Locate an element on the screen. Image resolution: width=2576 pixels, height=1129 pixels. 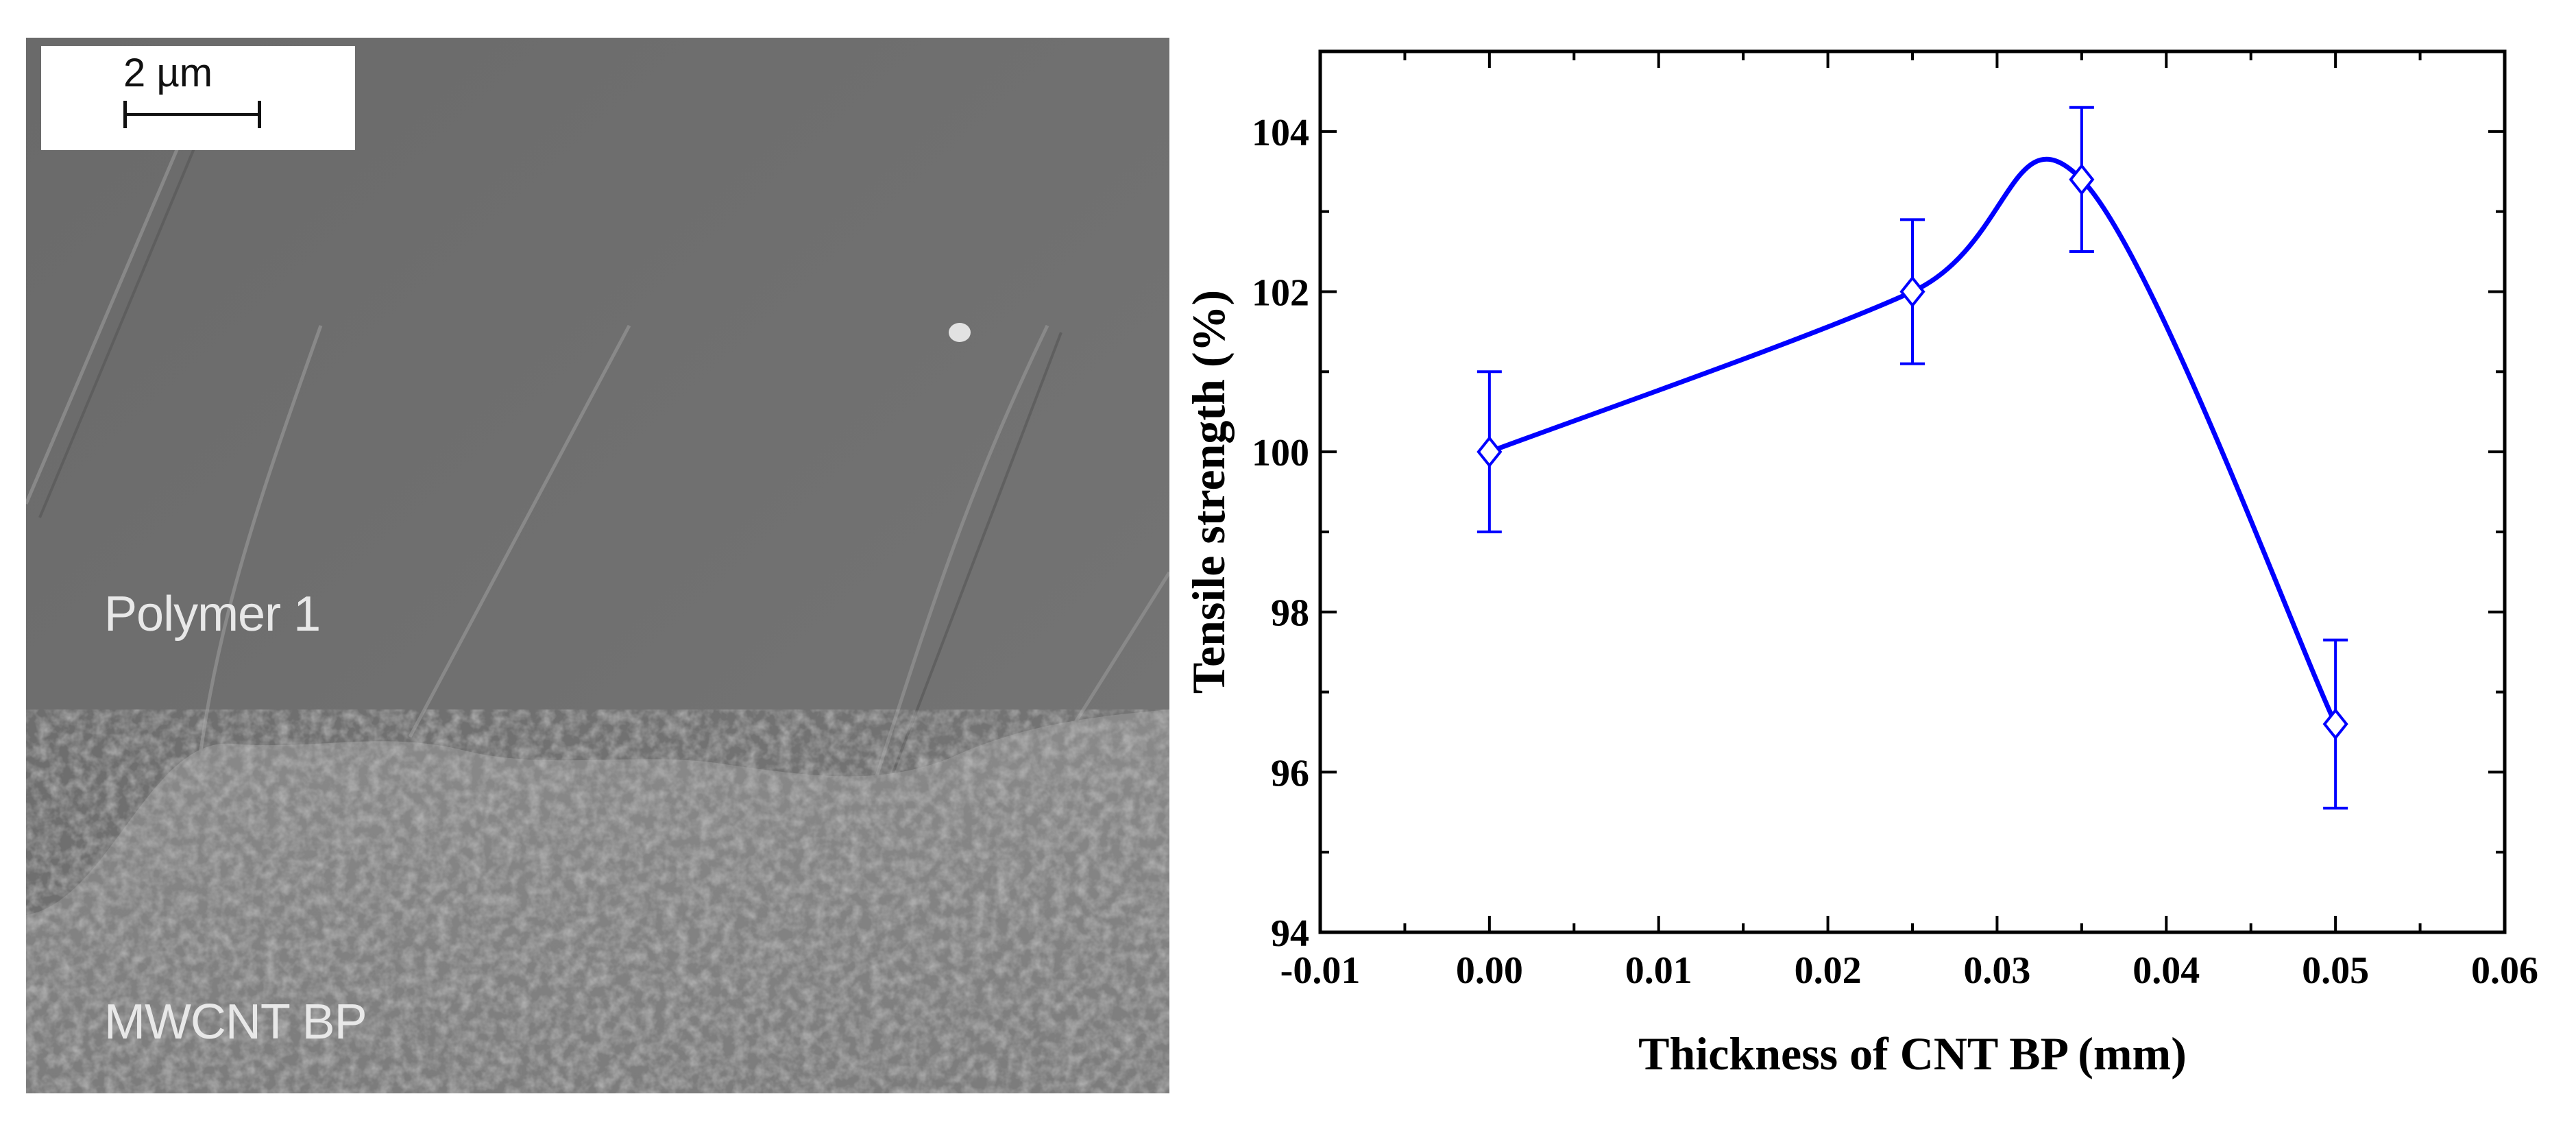
scale-bar-box: 2 µm is located at coordinates (198, 98).